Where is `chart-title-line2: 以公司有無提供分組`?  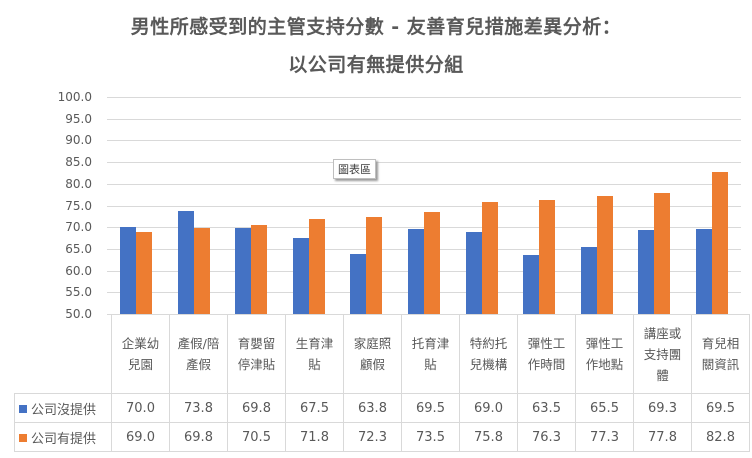 chart-title-line2: 以公司有無提供分組 is located at coordinates (376, 65).